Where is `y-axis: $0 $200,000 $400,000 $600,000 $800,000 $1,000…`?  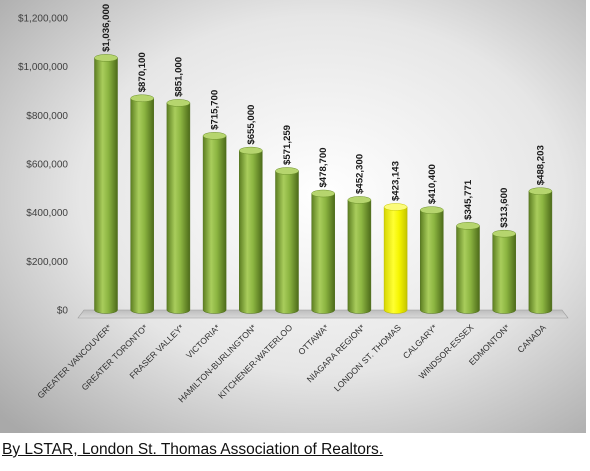
y-axis: $0 $200,000 $400,000 $600,000 $800,000 $1,000… is located at coordinates (43, 165).